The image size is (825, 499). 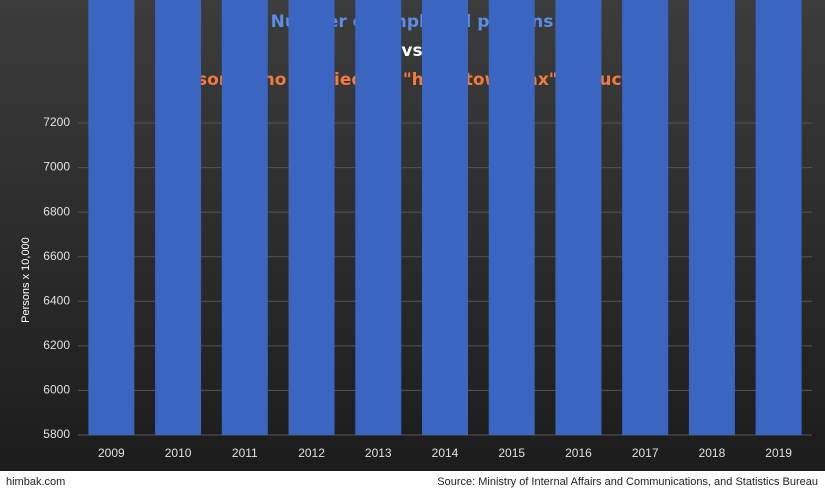 What do you see at coordinates (56, 300) in the screenshot?
I see `y-tick-label: 6400` at bounding box center [56, 300].